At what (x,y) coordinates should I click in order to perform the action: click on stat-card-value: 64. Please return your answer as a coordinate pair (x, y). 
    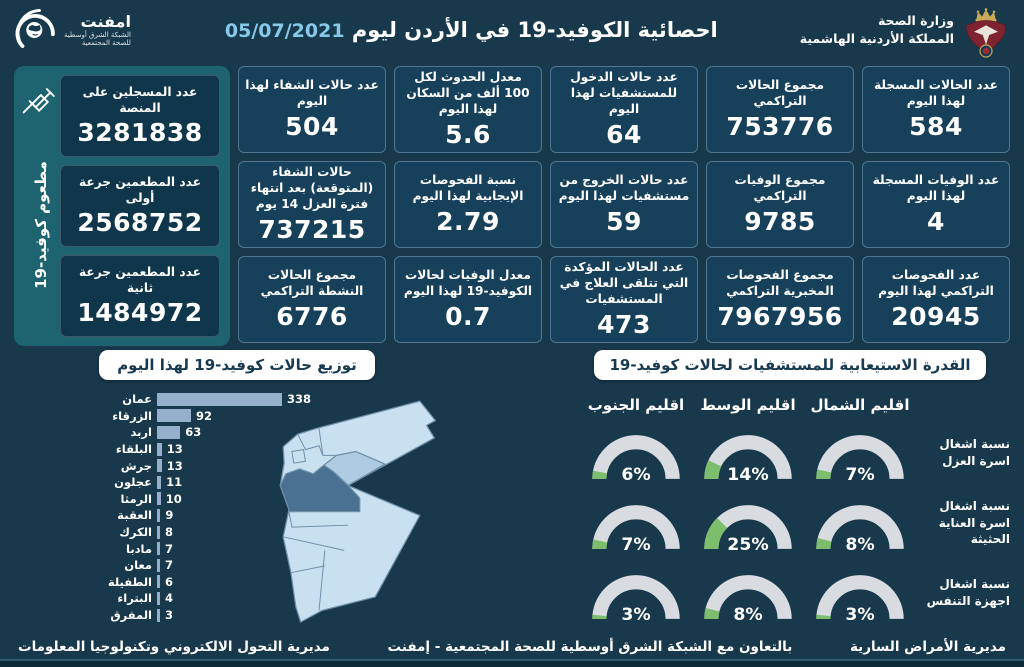
    Looking at the image, I should click on (624, 134).